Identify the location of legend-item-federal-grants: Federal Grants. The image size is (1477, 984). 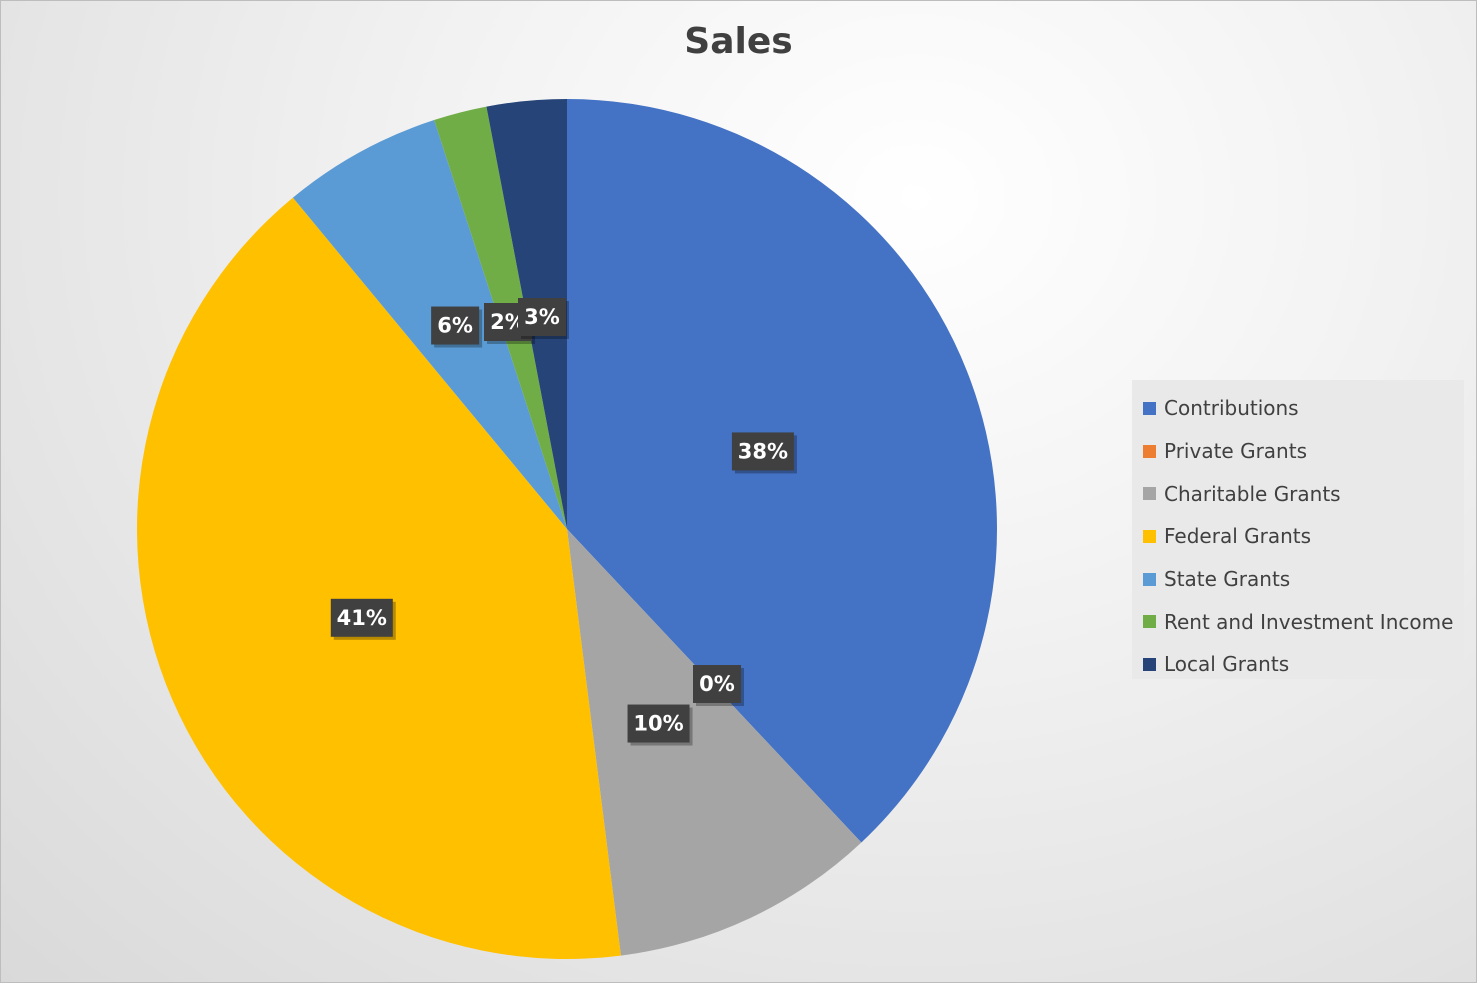
(1303, 536).